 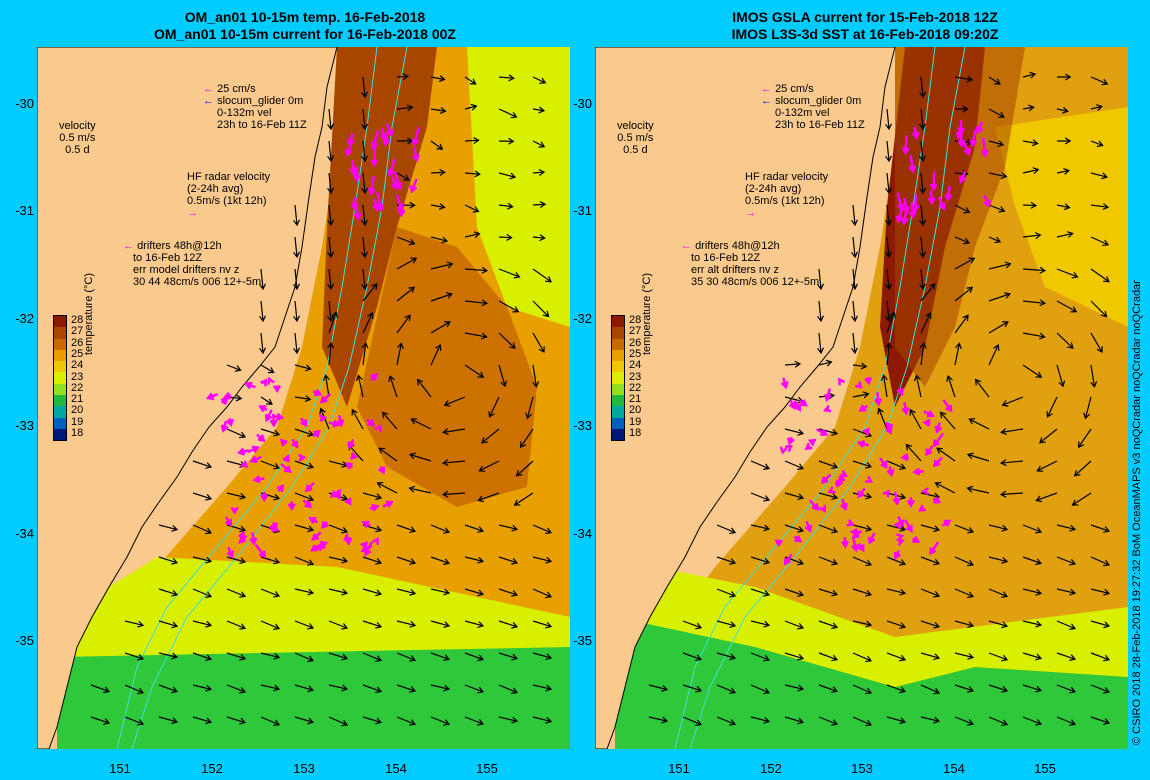 What do you see at coordinates (244, 113) in the screenshot?
I see `glider-depth: 0-132m vel` at bounding box center [244, 113].